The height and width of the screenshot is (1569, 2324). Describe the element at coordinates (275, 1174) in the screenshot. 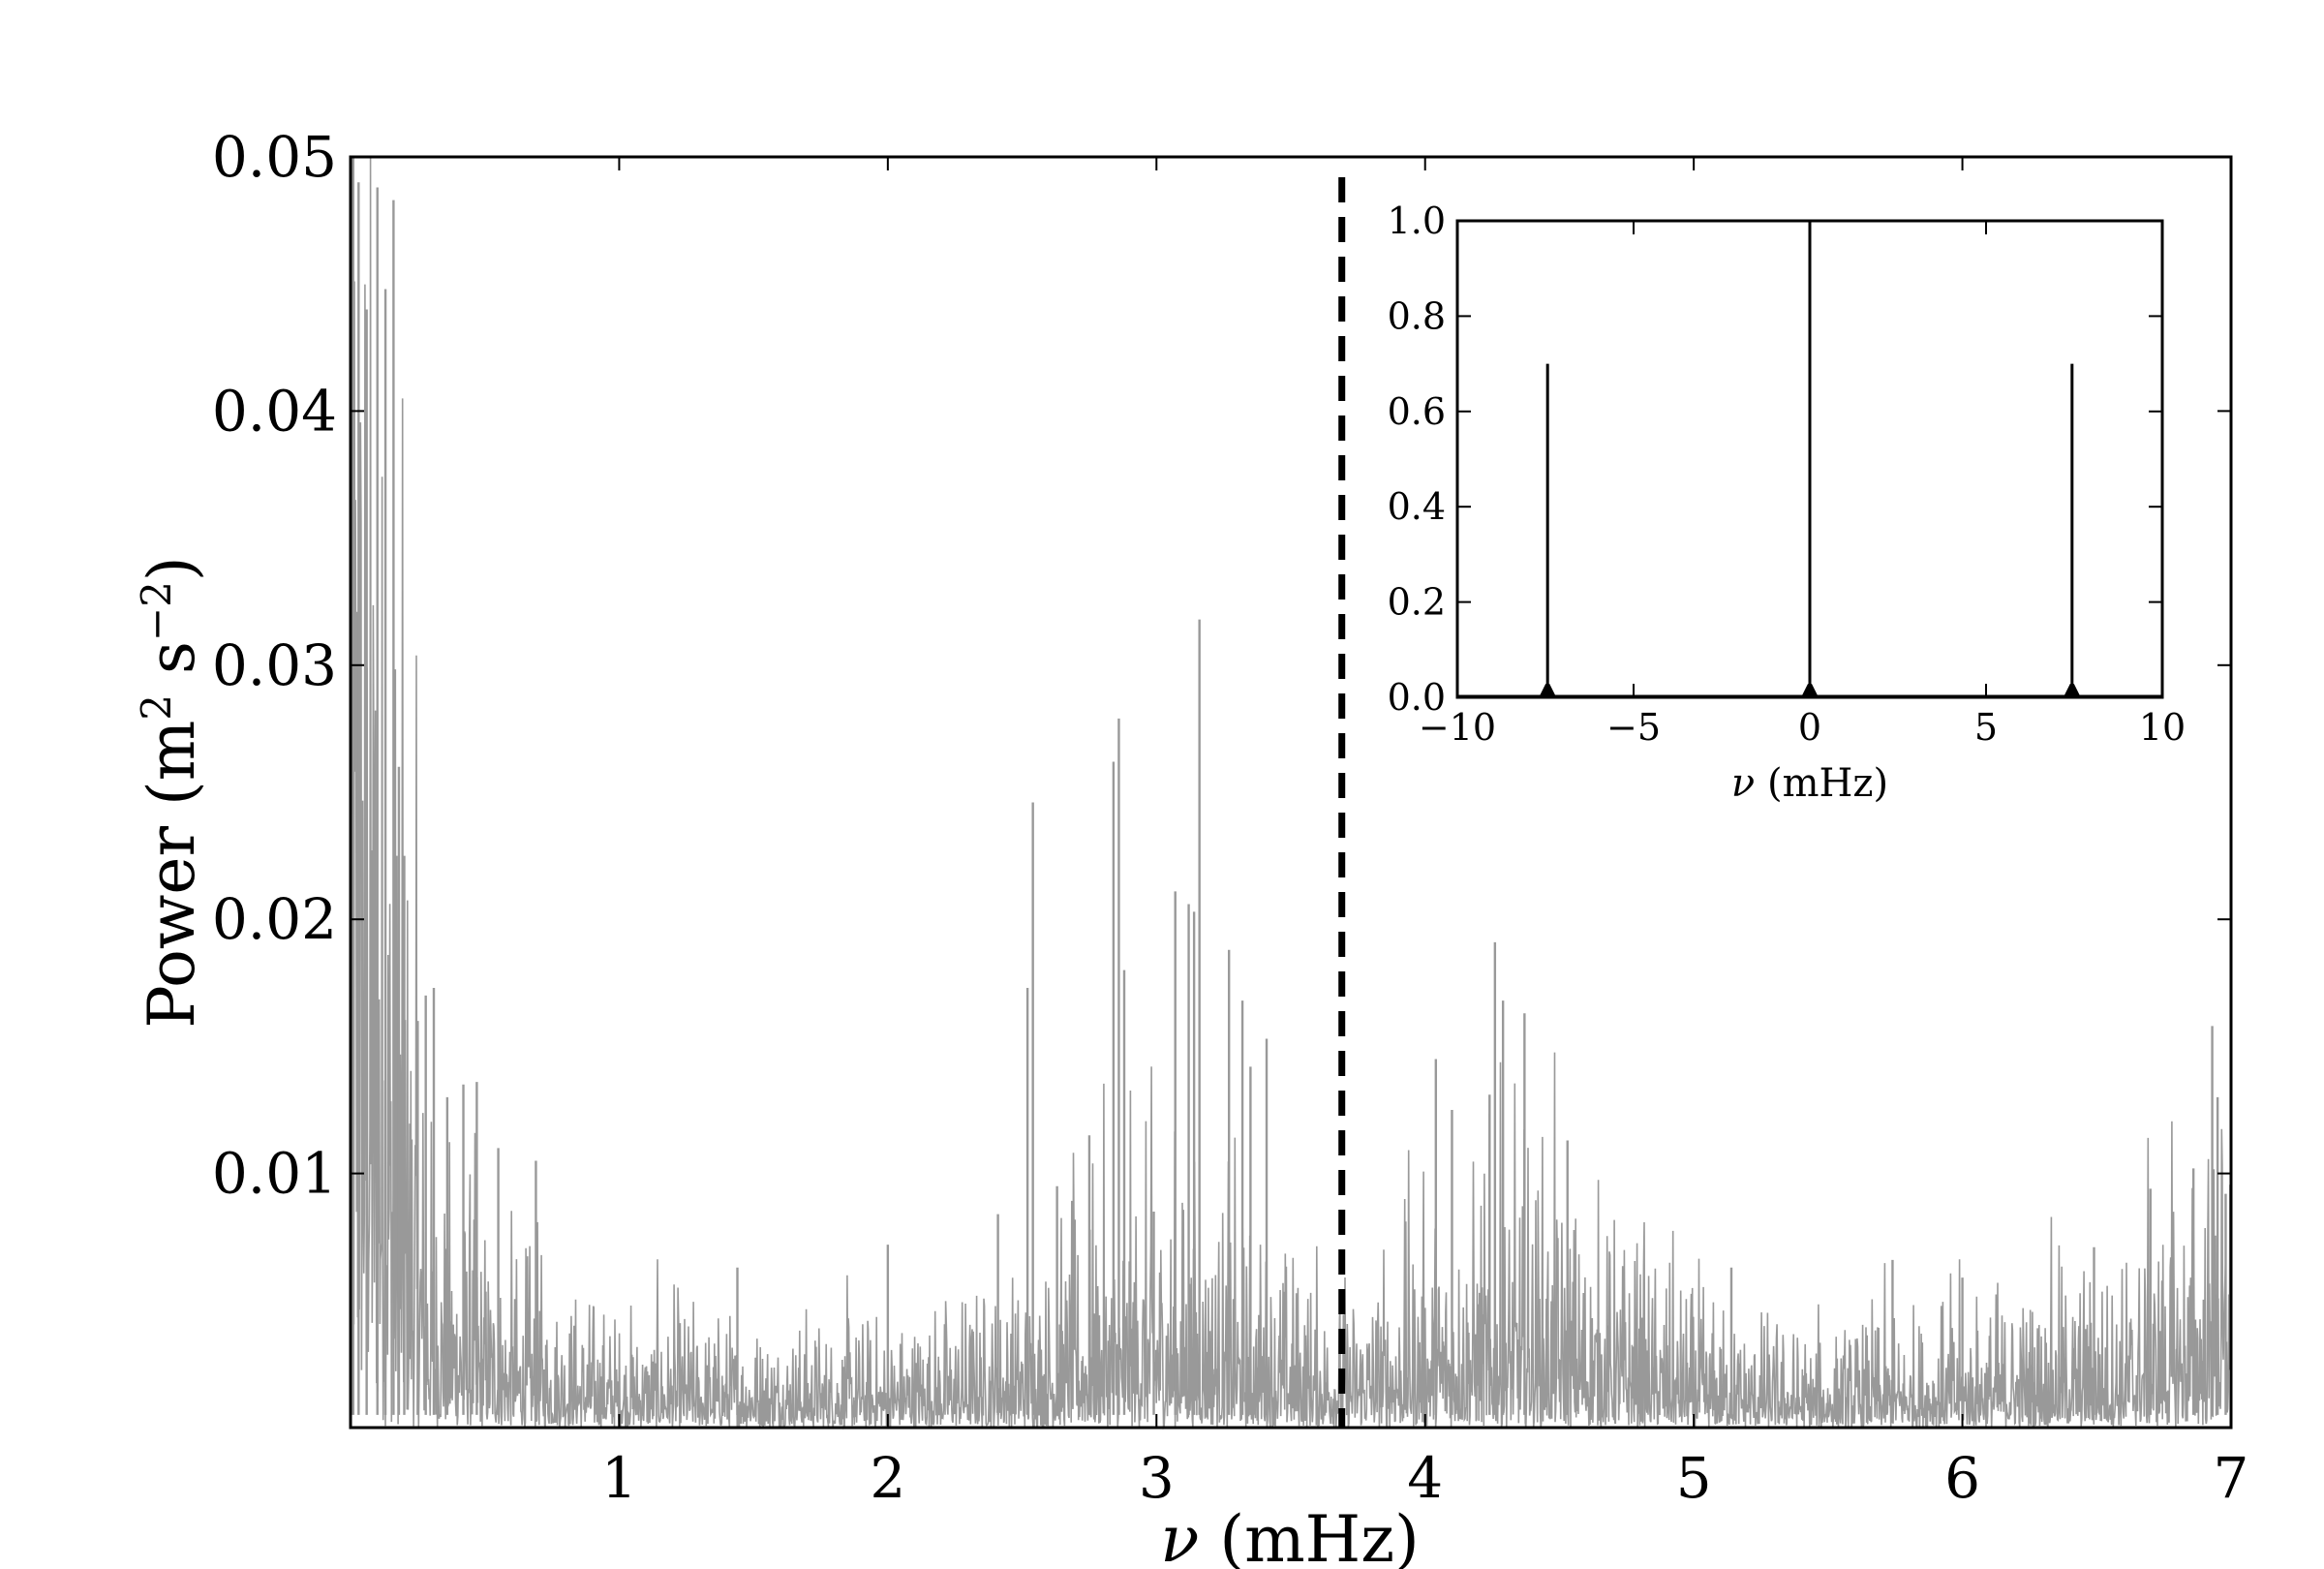

I see `main-y-tick-label: 0.01` at that location.